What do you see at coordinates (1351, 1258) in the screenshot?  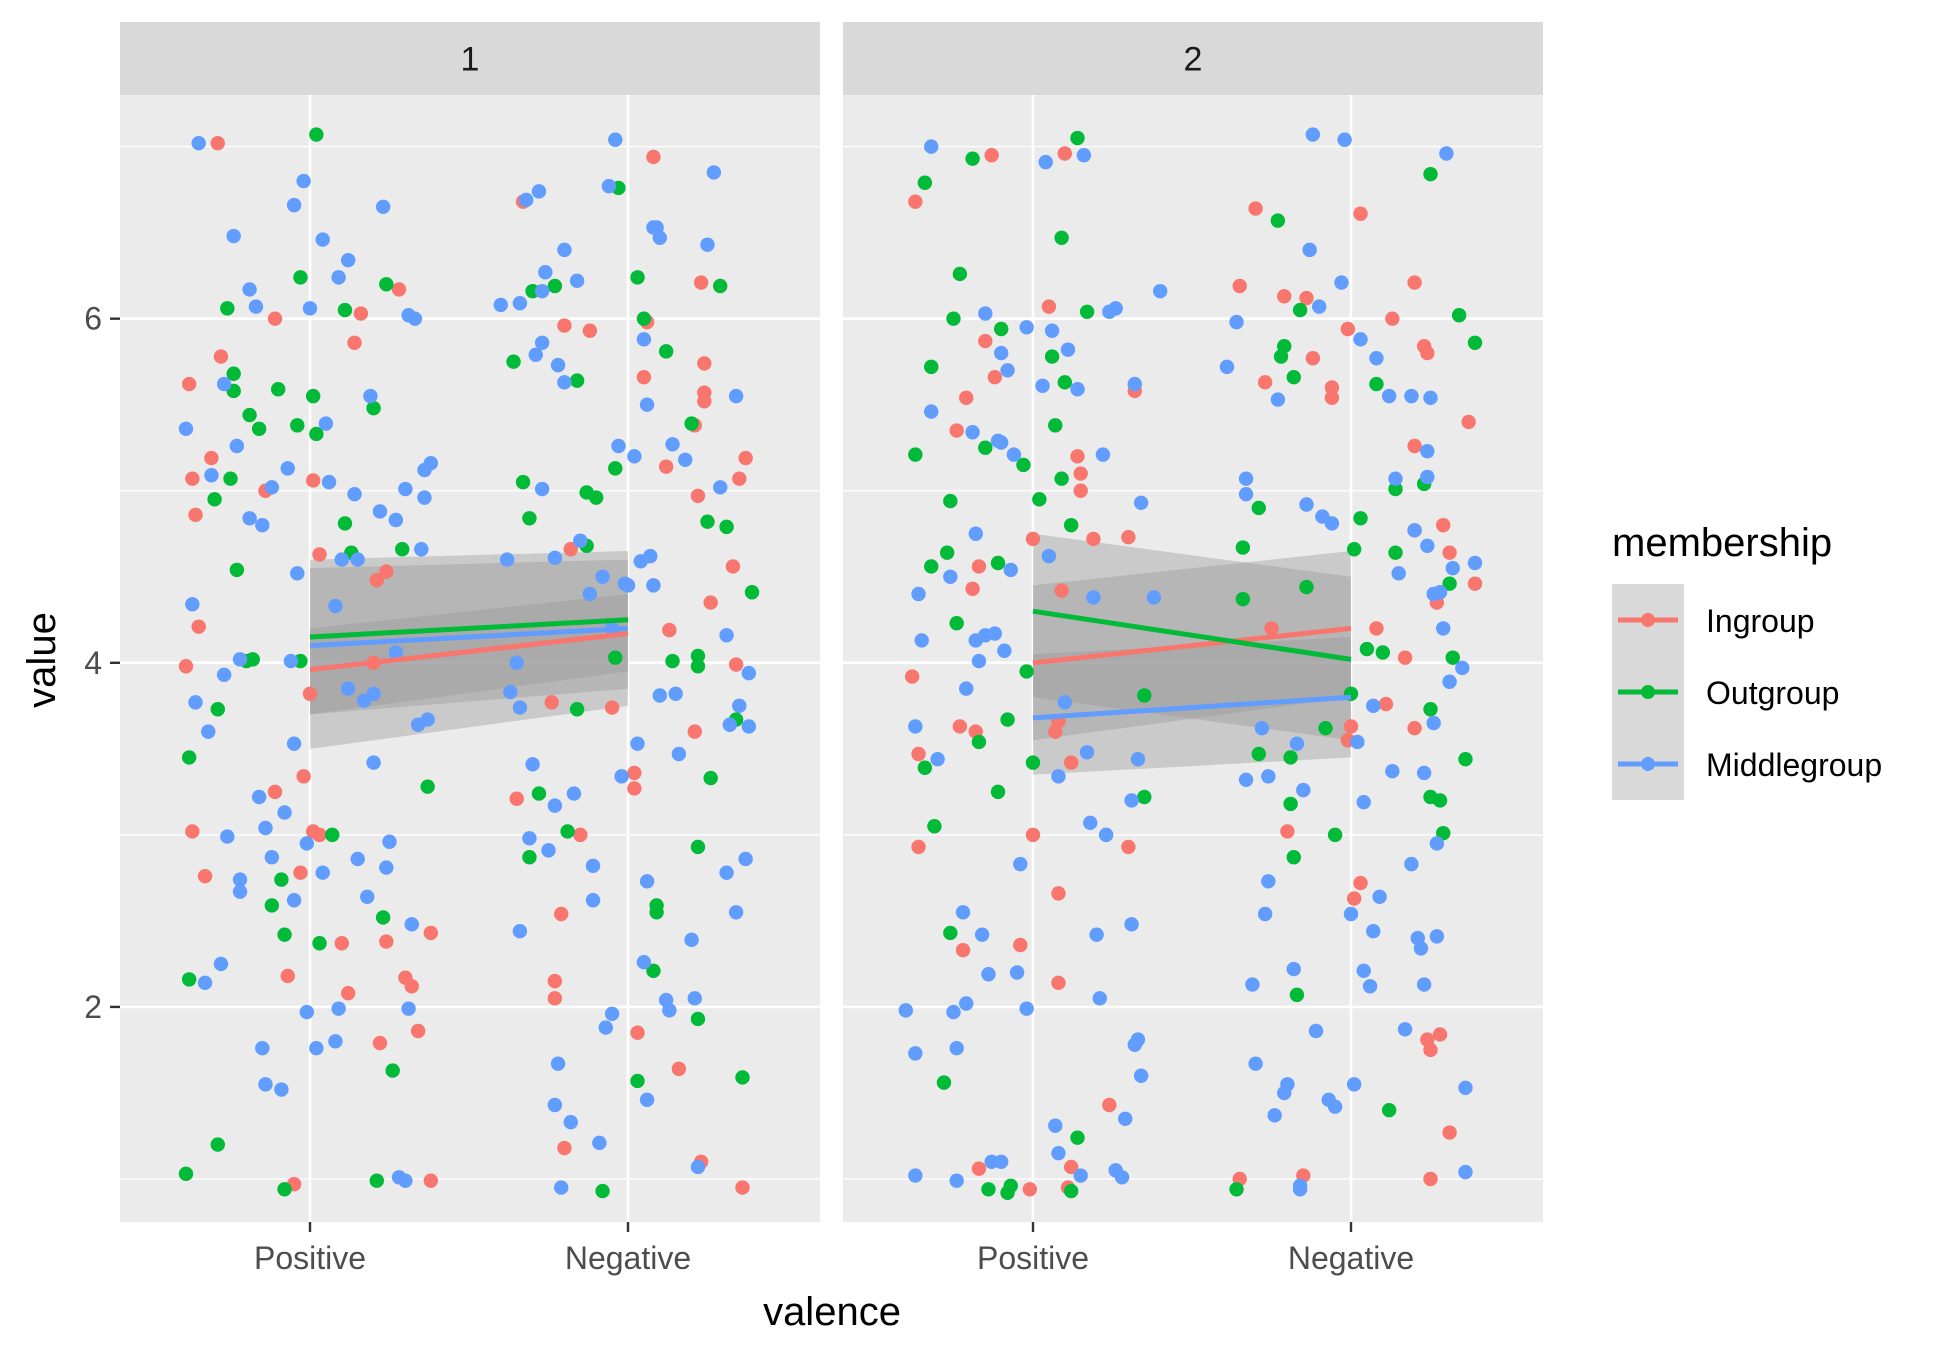 I see `x-tick-label-negative: Negative` at bounding box center [1351, 1258].